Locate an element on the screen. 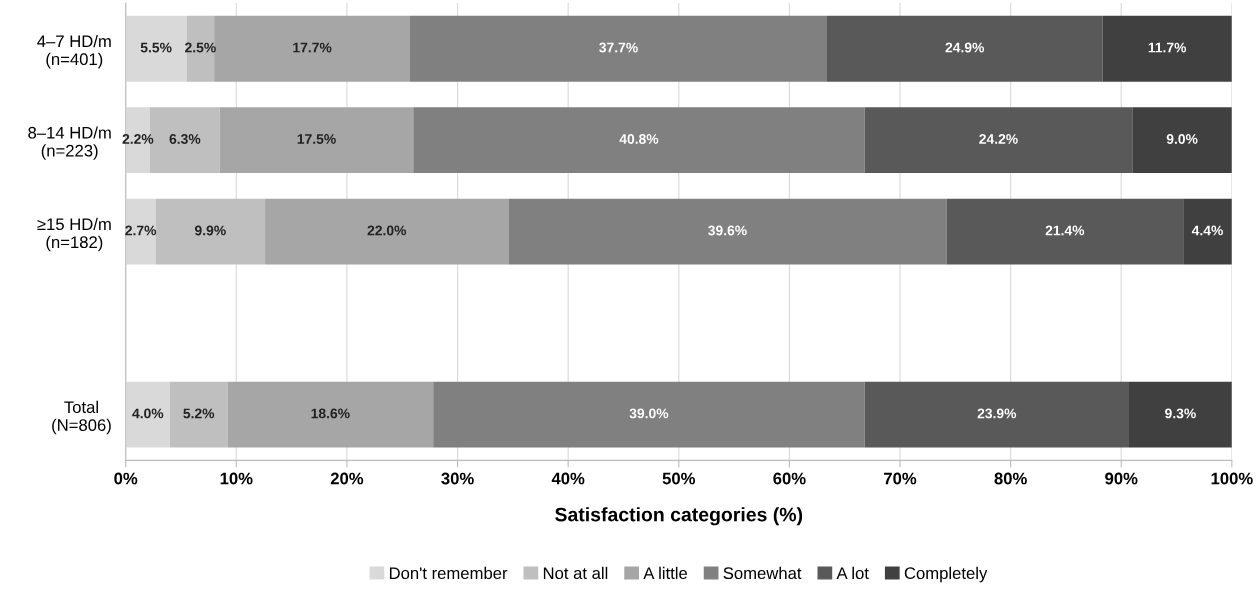  x-tick-label: 10% is located at coordinates (236, 478).